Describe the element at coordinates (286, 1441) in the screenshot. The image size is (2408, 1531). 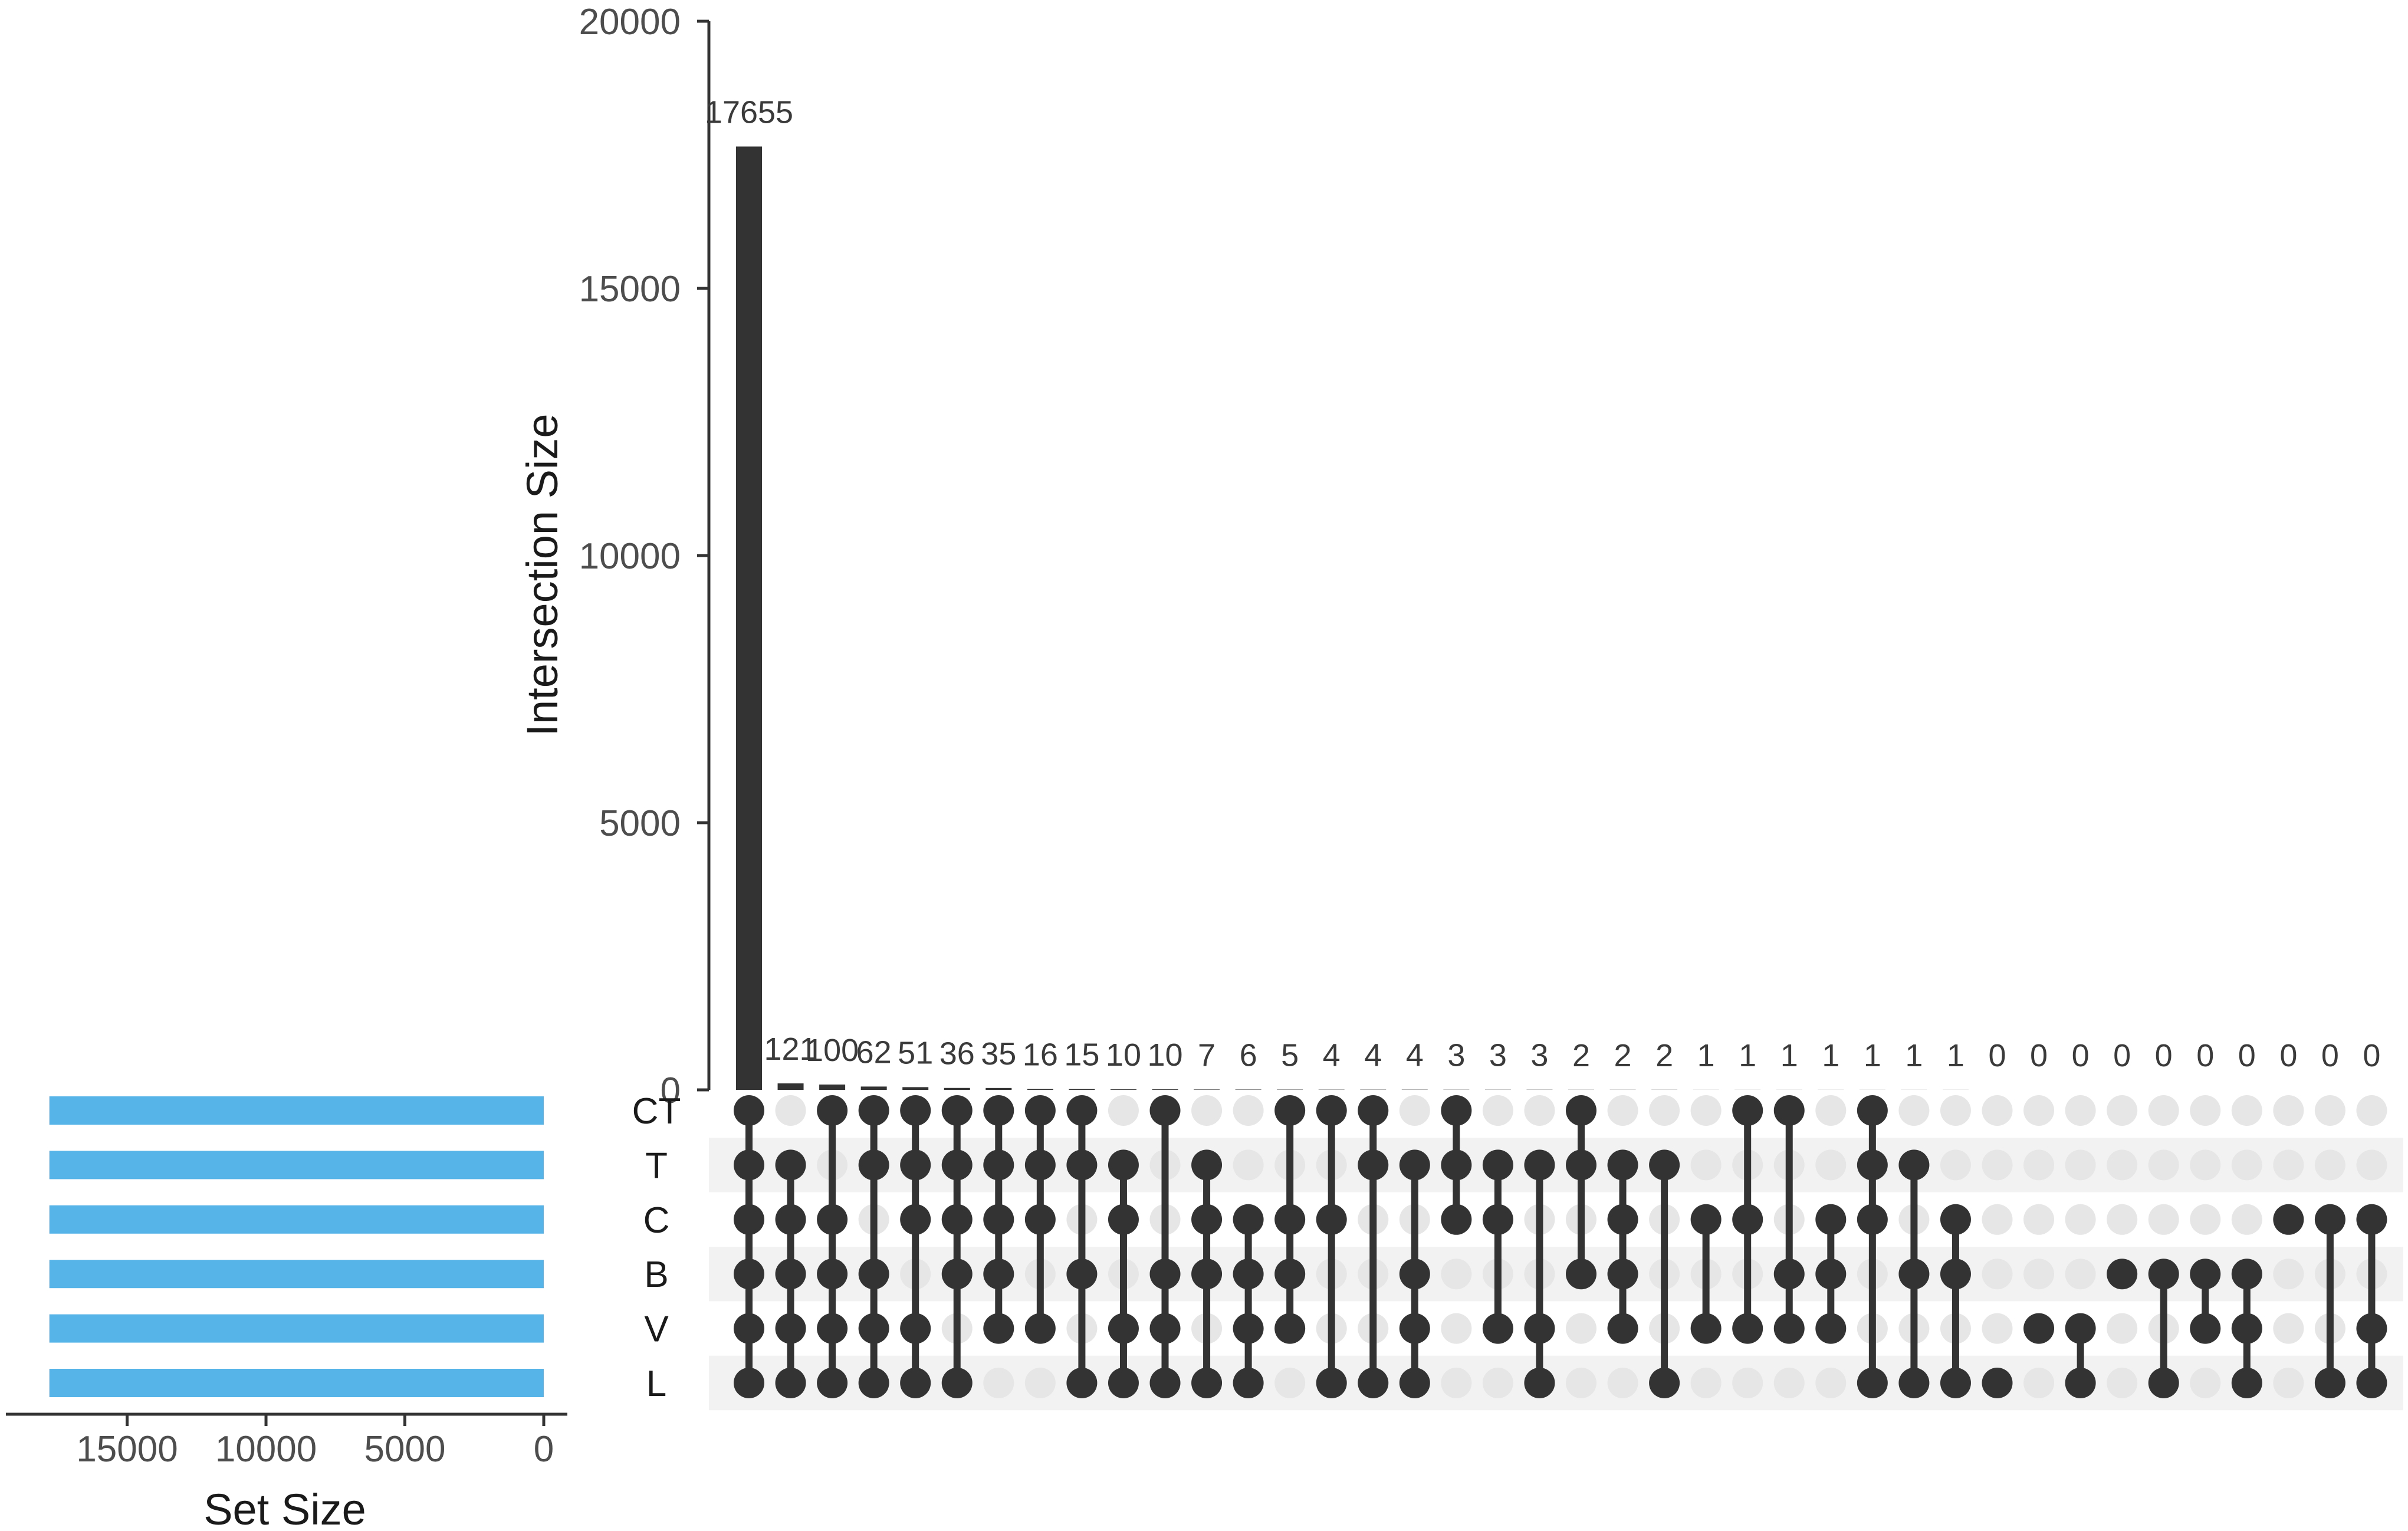
I see `set-size-axis: 15000 10000 5000 0` at that location.